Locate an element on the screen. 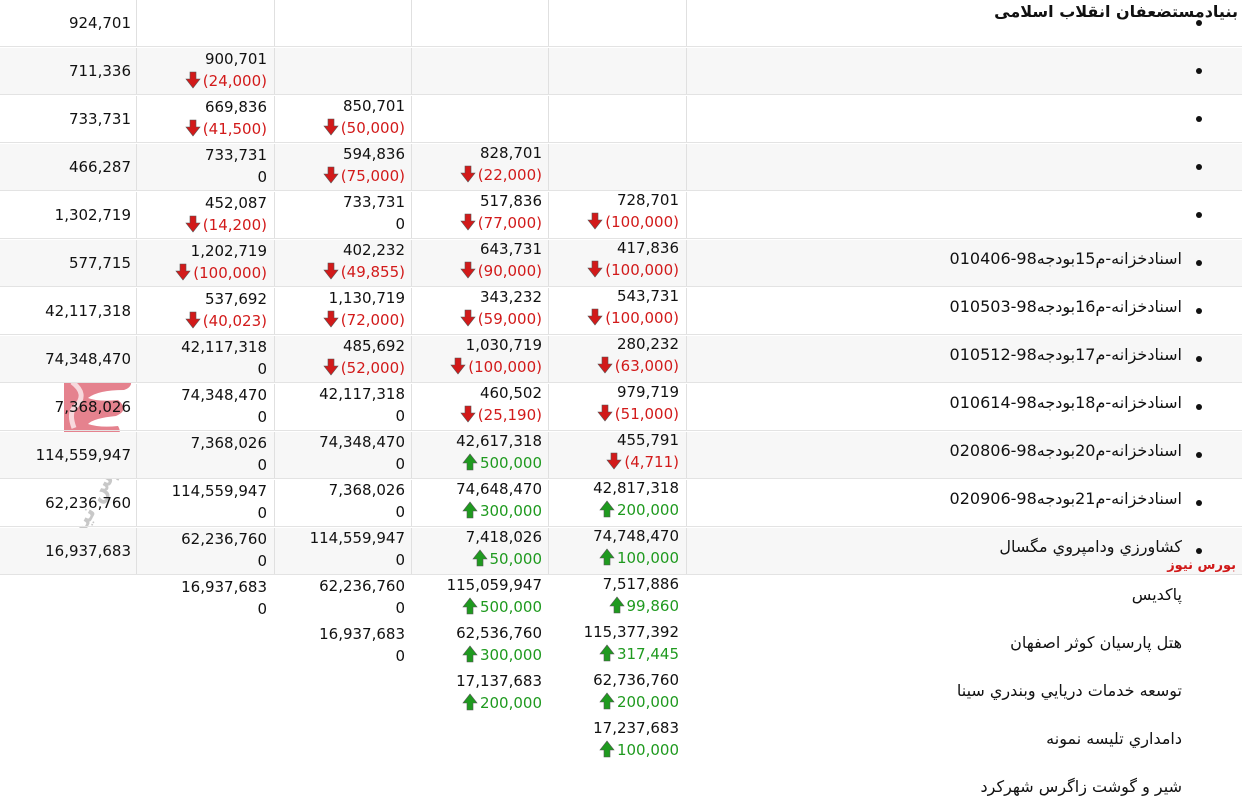 The height and width of the screenshot is (810, 1242). cell-c5: 74,348,470 is located at coordinates (65, 359).